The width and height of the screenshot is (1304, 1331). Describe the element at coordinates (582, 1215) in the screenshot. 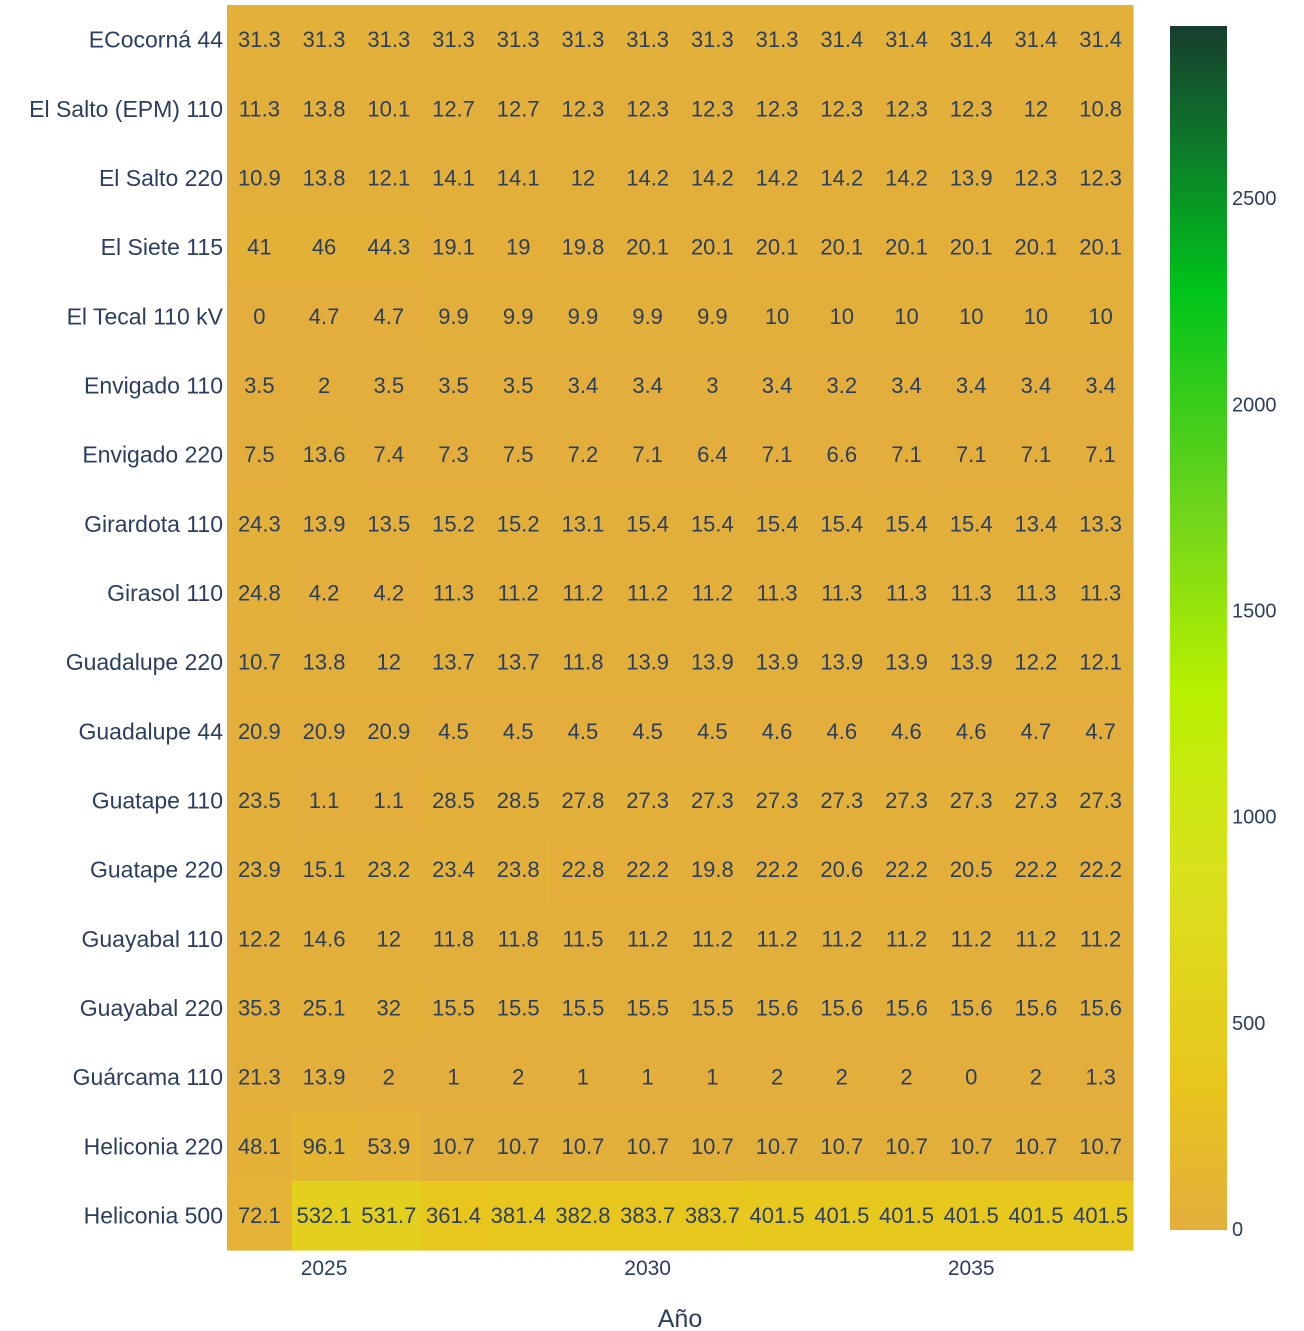

I see `cell-value-label: 382.8` at that location.